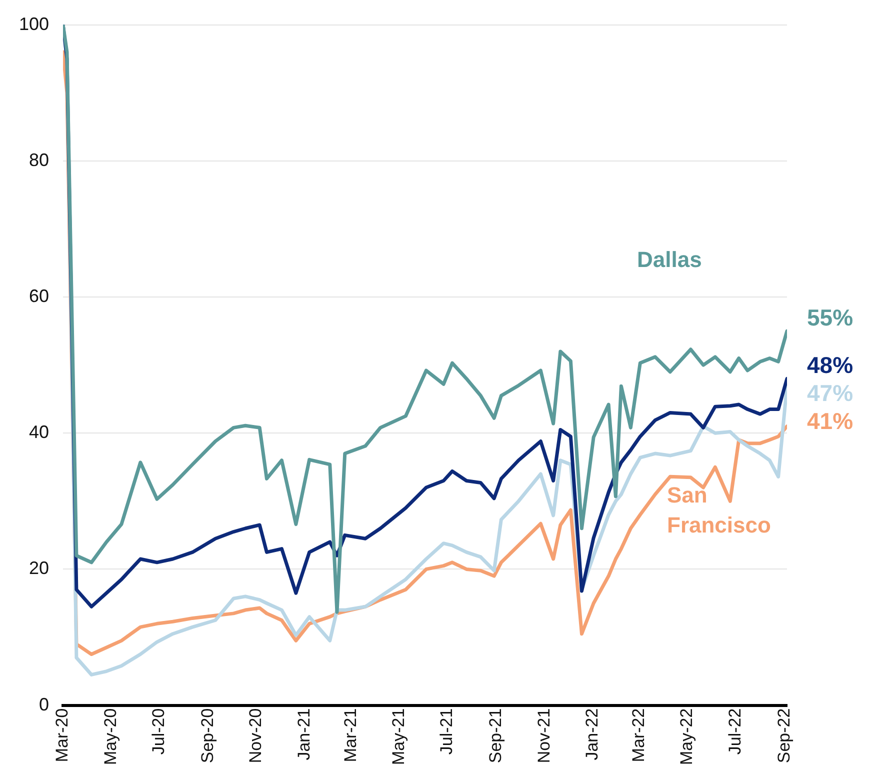 The width and height of the screenshot is (882, 773). I want to click on data-label: 41%, so click(830, 421).